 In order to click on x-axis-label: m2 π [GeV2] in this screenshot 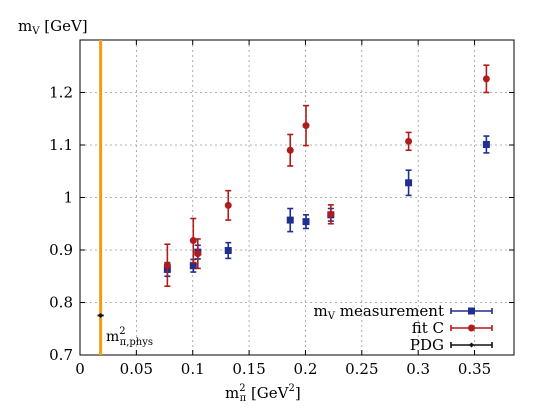, I will do `click(263, 393)`.